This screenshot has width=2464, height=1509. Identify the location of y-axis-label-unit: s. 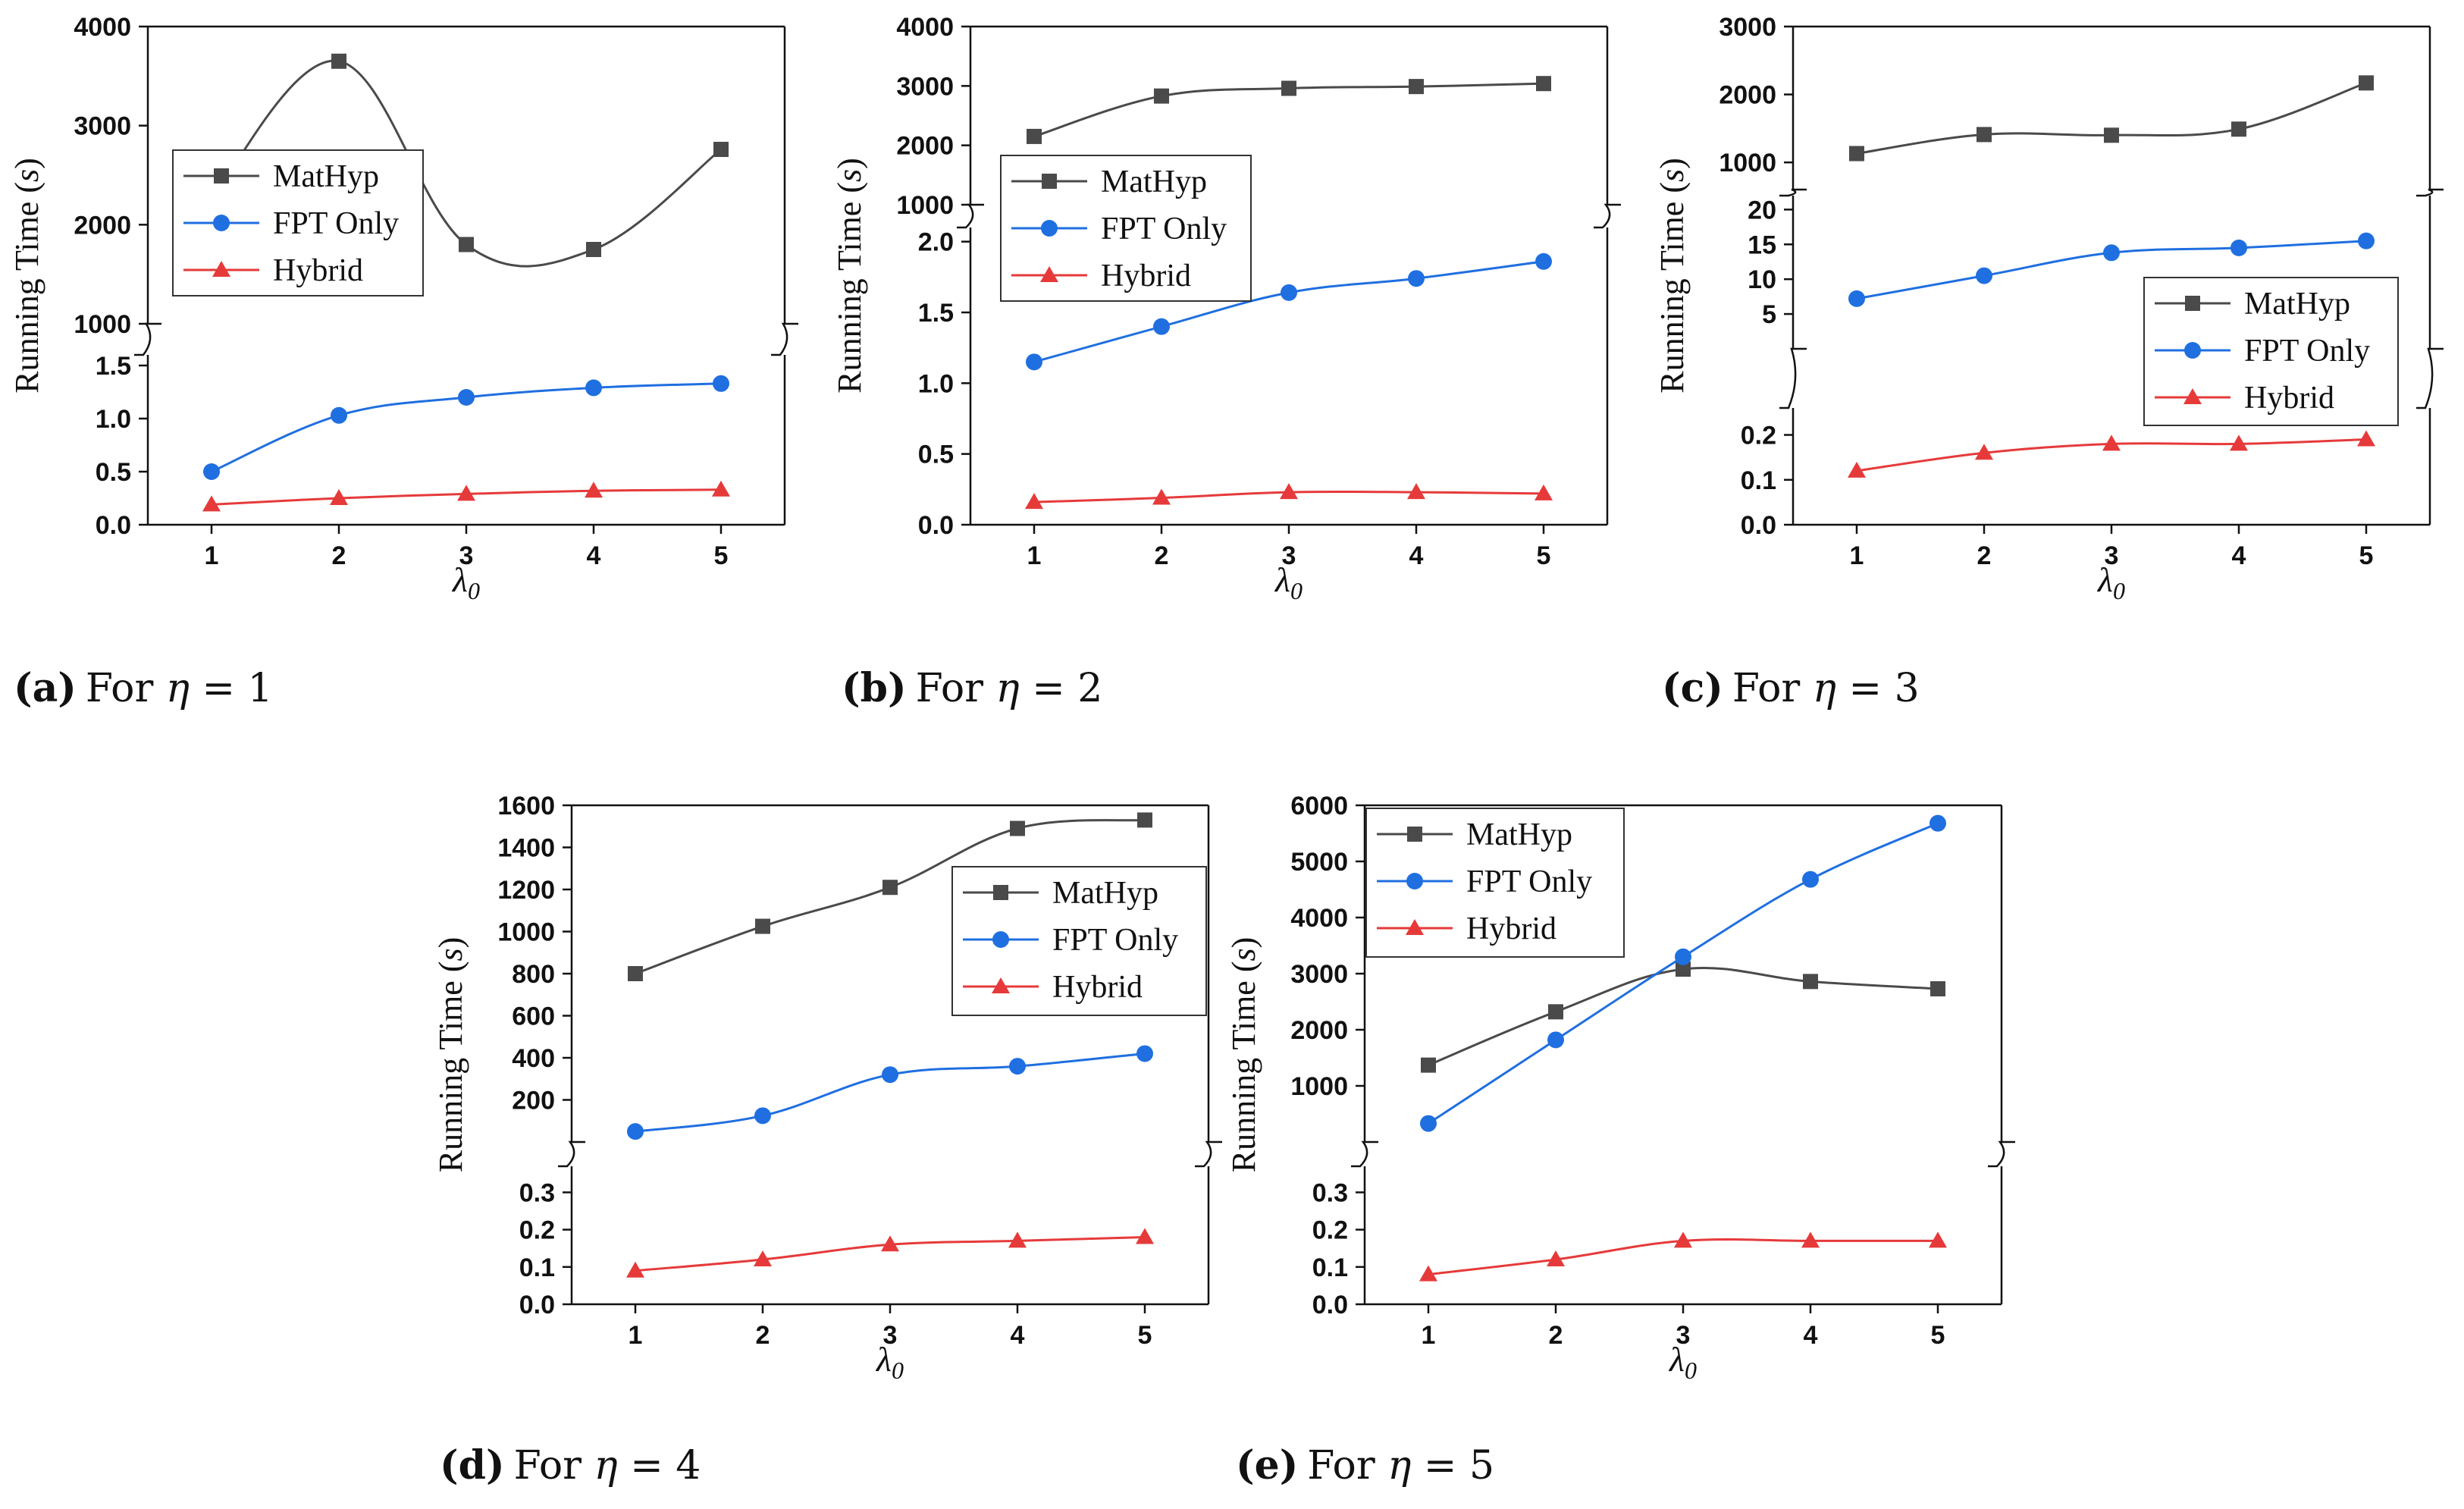
(850, 175).